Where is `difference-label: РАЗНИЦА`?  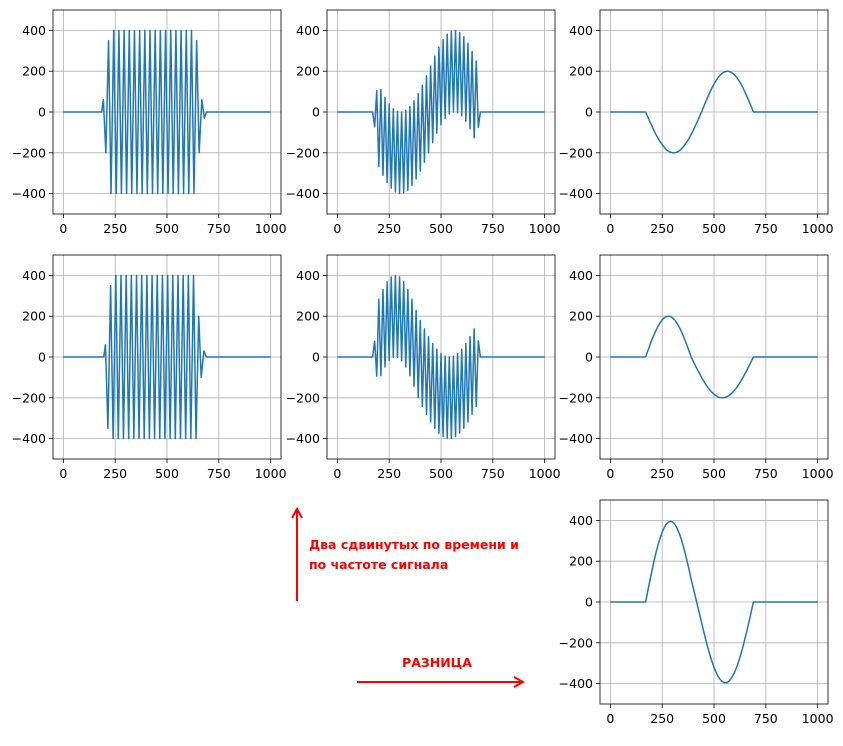
difference-label: РАЗНИЦА is located at coordinates (437, 662).